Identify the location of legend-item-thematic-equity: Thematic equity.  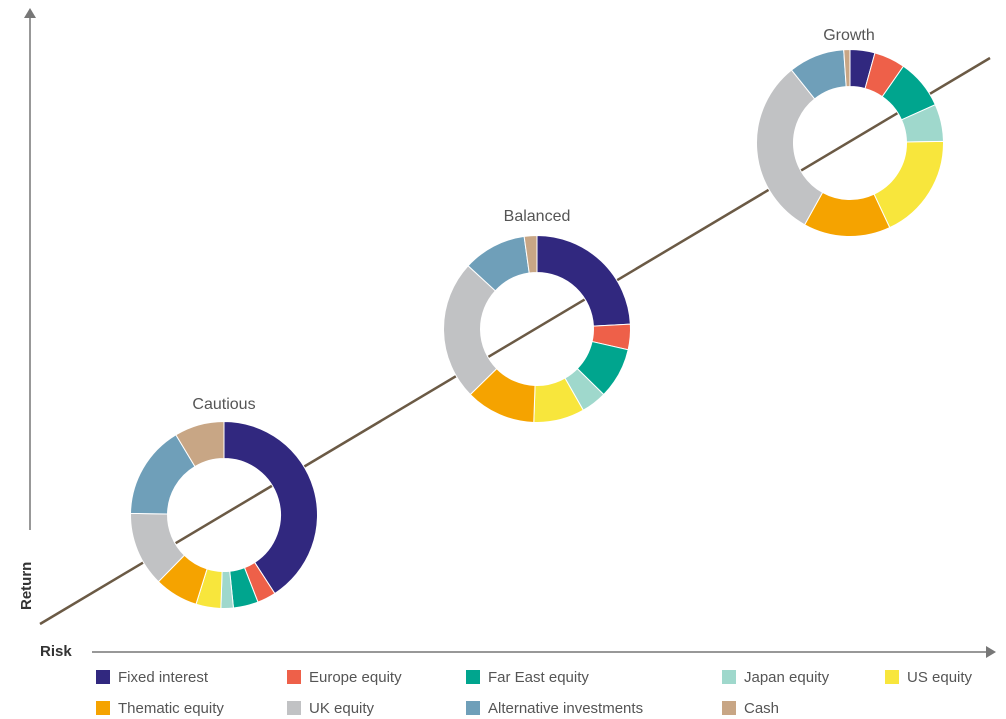
(160, 708).